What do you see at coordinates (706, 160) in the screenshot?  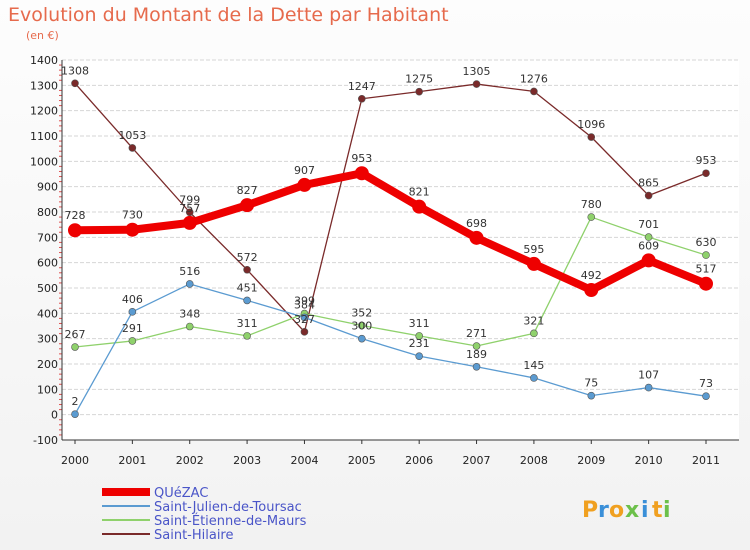 I see `data-label: 953` at bounding box center [706, 160].